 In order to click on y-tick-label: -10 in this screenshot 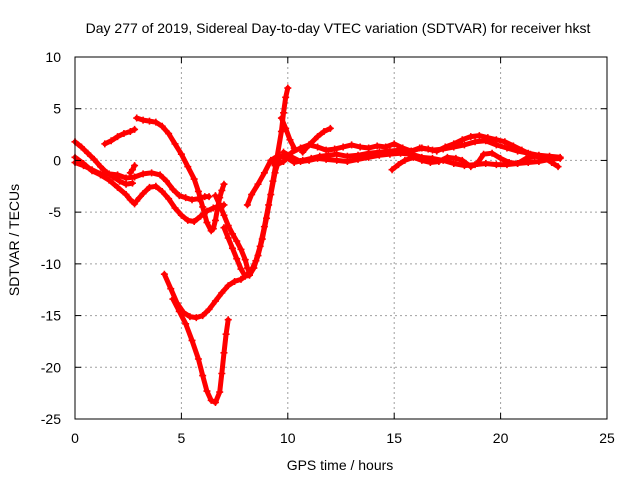, I will do `click(51, 264)`.